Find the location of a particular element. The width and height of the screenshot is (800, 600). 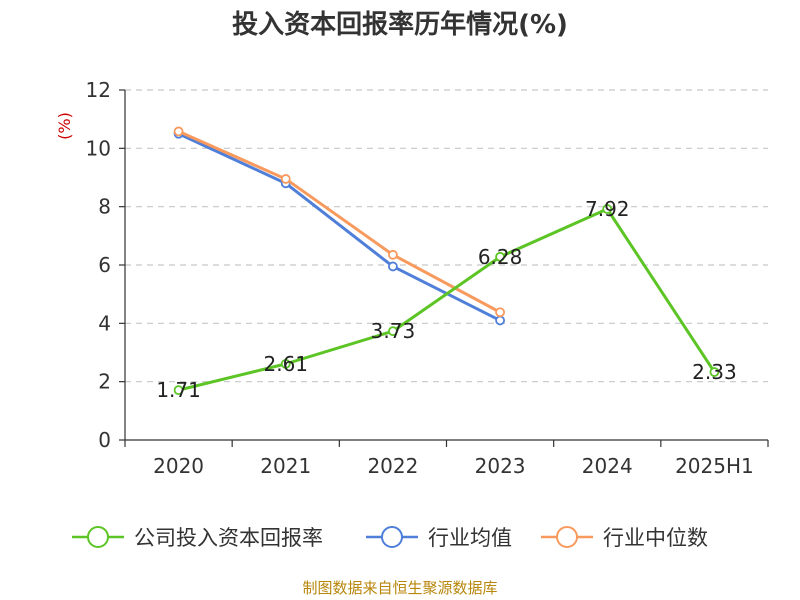

y-axis-label: (%) is located at coordinates (64, 126).